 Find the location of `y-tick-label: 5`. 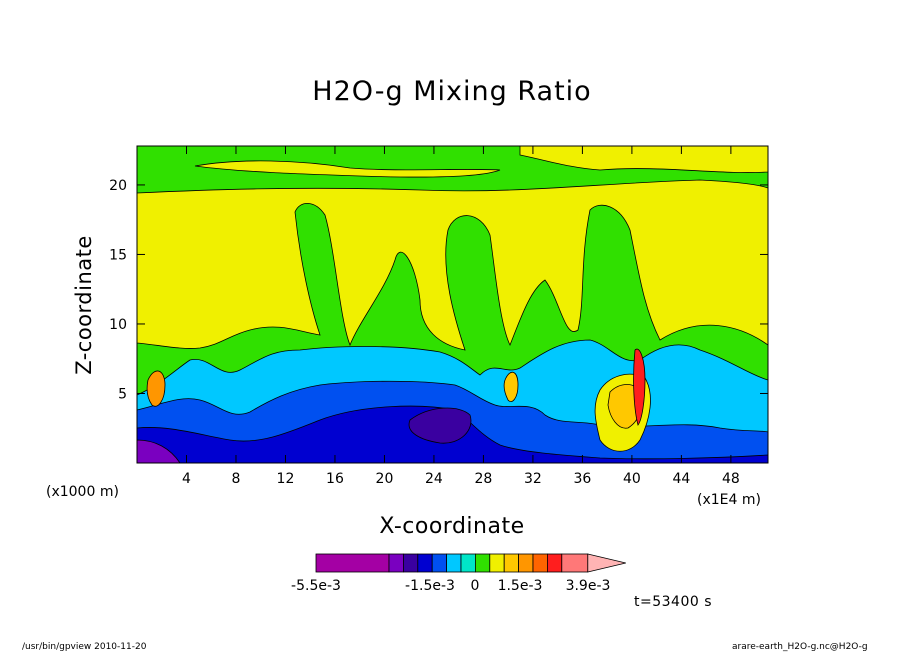

y-tick-label: 5 is located at coordinates (122, 394).